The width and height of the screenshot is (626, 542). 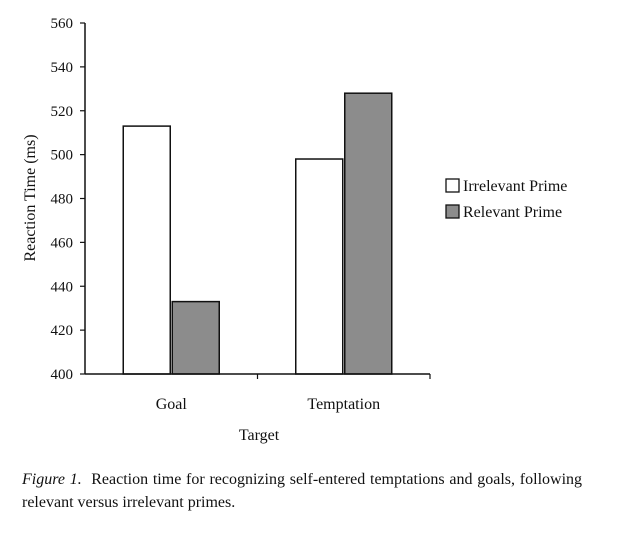 I want to click on y-tick-label: 560, so click(x=62, y=24).